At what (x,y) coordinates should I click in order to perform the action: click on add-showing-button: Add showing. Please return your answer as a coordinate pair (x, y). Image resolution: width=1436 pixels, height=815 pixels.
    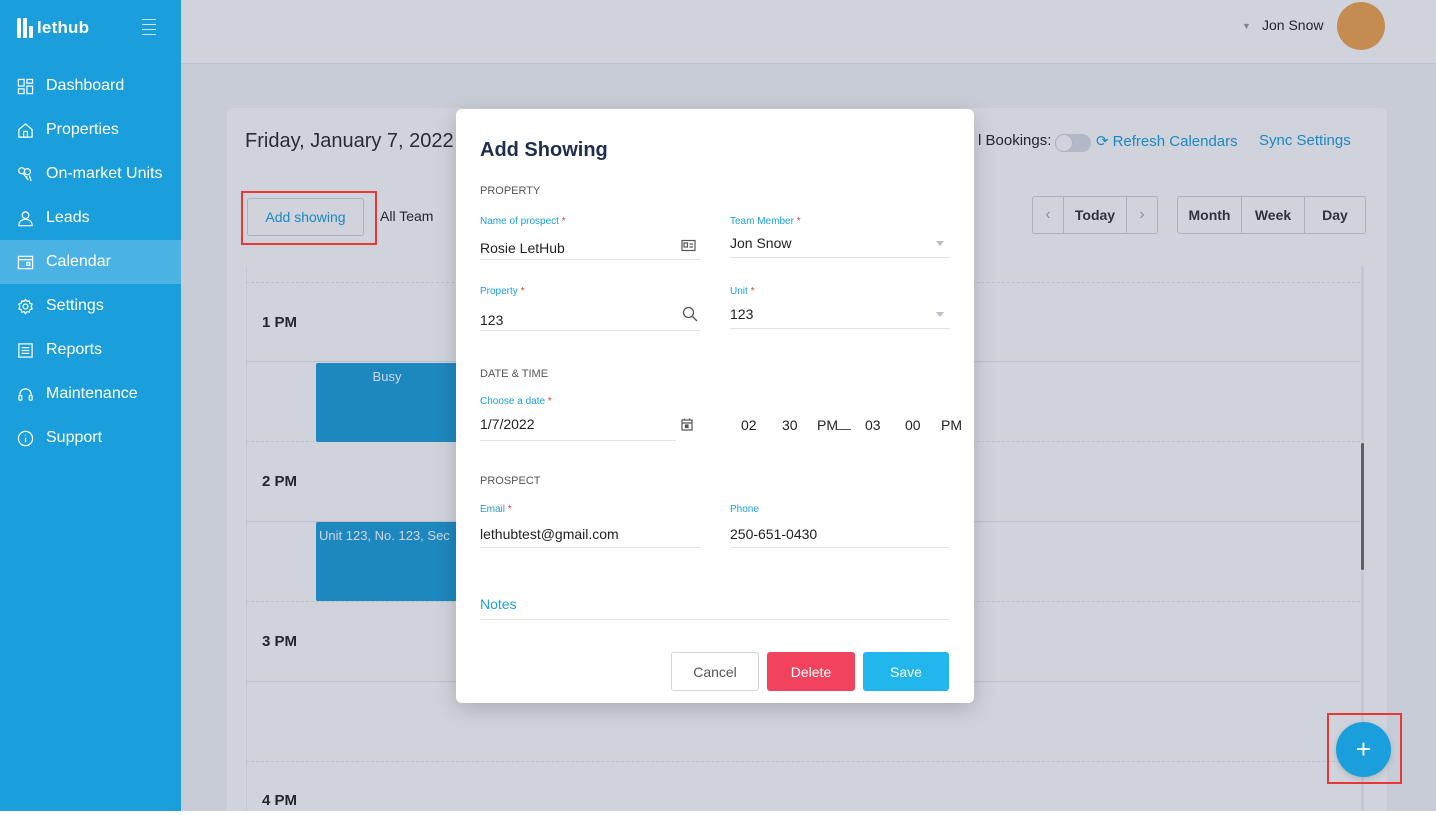
    Looking at the image, I should click on (305, 217).